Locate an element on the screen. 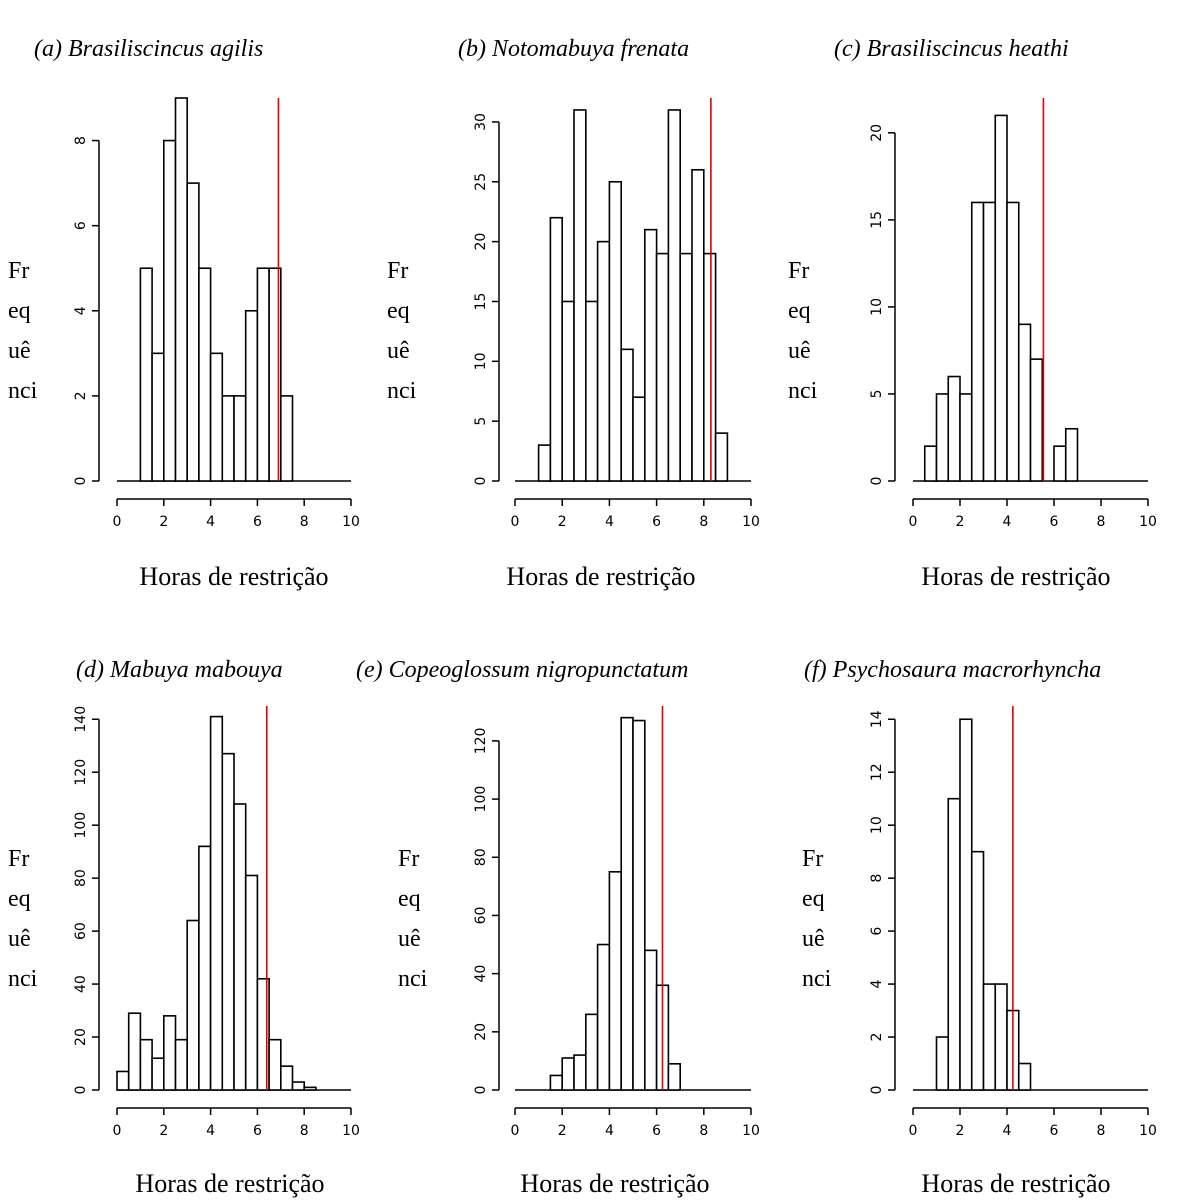 The width and height of the screenshot is (1204, 1202). x-tick-label: 10 is located at coordinates (351, 1131).